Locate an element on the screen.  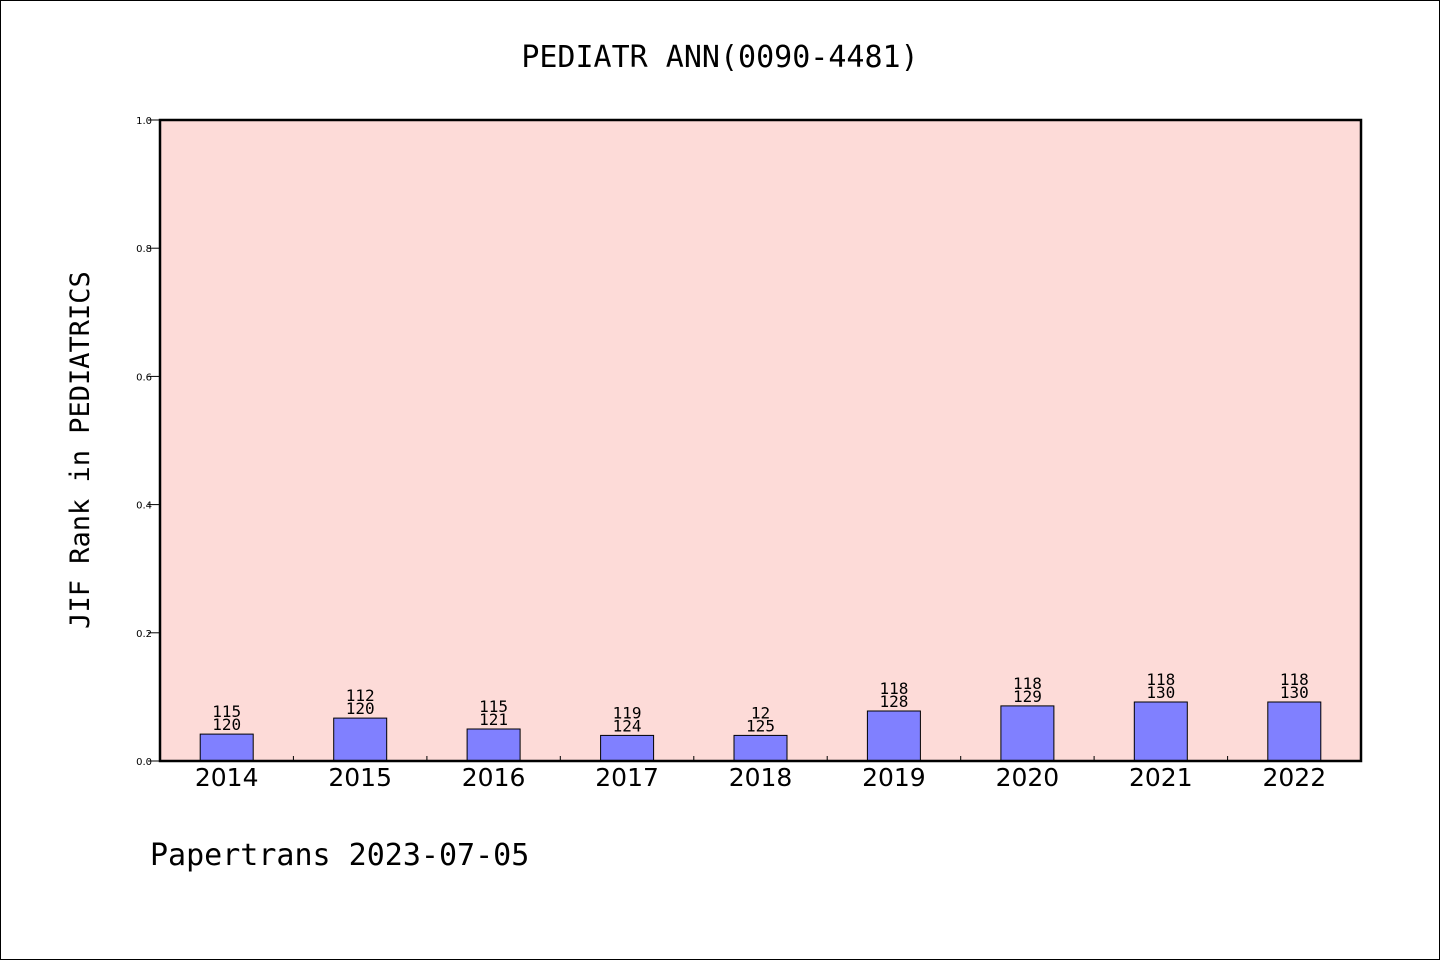
y-tick-label-0.4: 0.4 is located at coordinates (144, 506).